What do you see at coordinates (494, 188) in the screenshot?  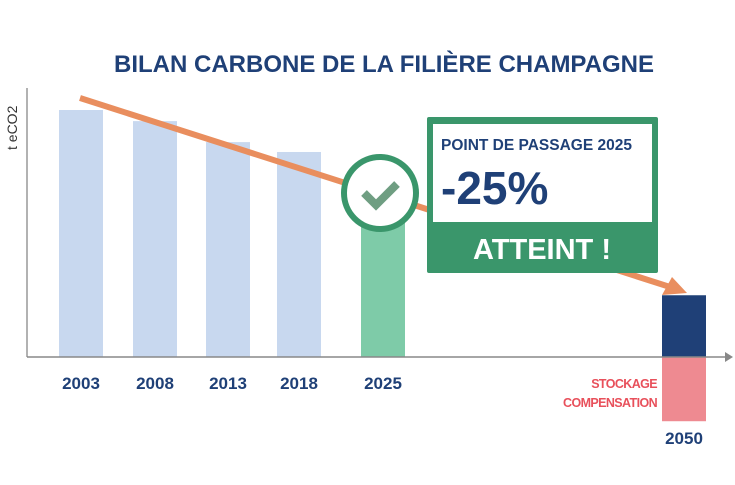 I see `callout-value: -25%` at bounding box center [494, 188].